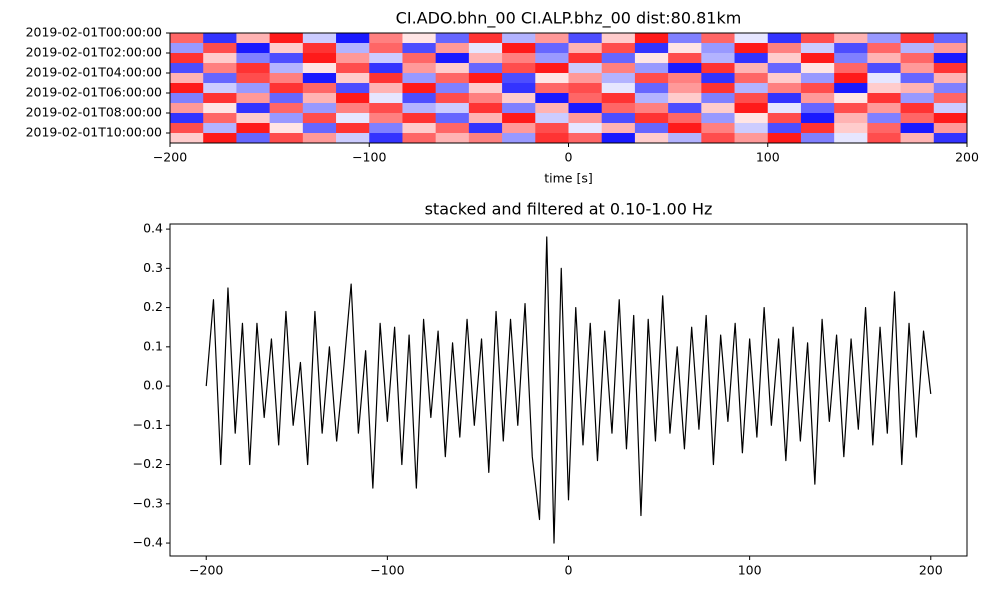 The image size is (989, 590). What do you see at coordinates (94, 132) in the screenshot?
I see `y-tick-label: 2019-02-01T10:00:00` at bounding box center [94, 132].